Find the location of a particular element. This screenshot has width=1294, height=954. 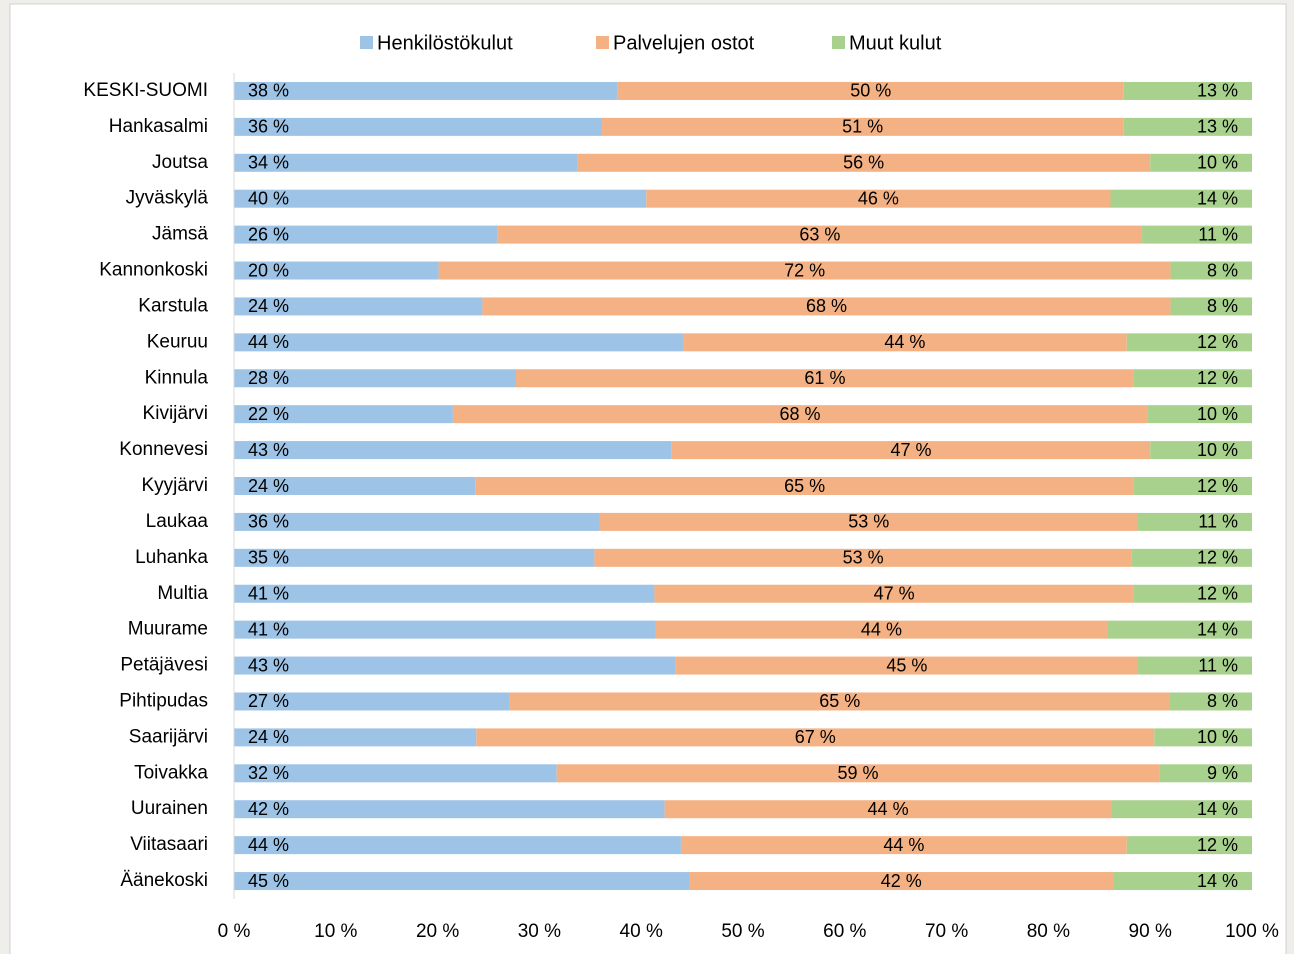

data-label: 67 % is located at coordinates (815, 737).